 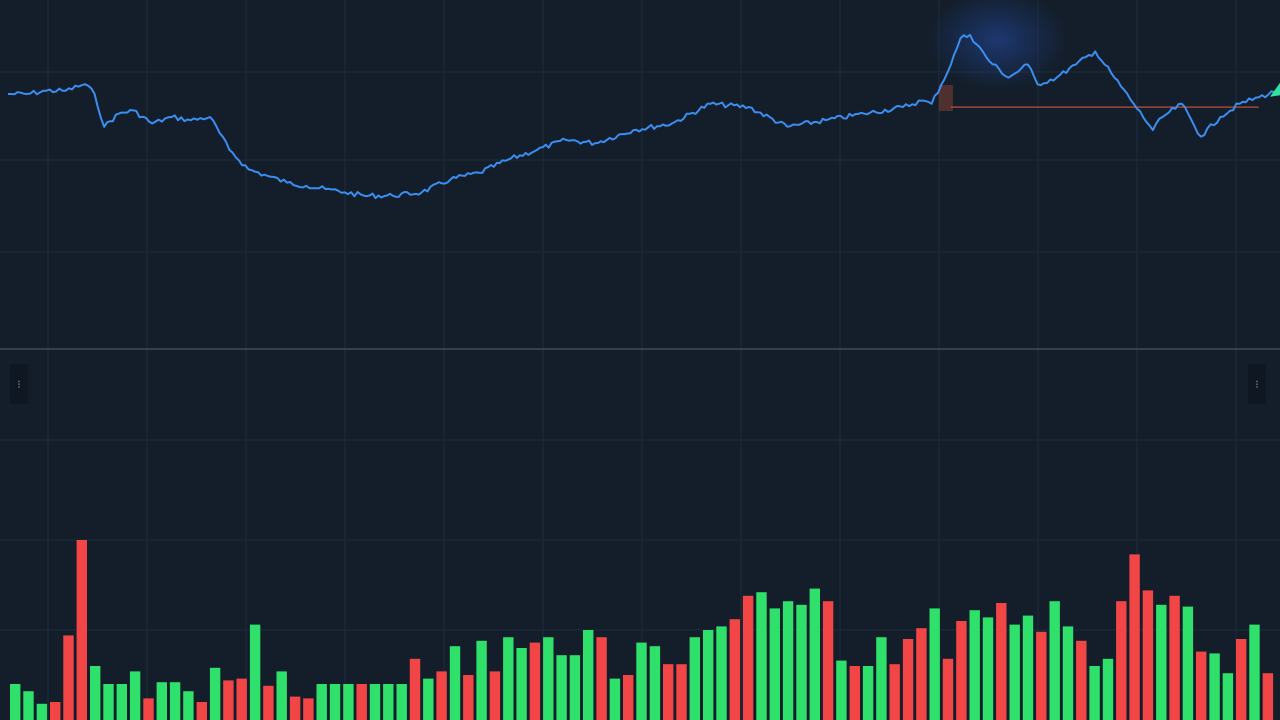 I want to click on left-pane-handle: ⁝, so click(x=19, y=384).